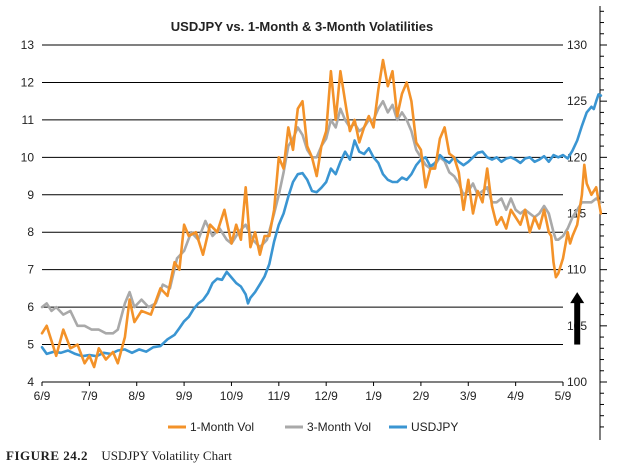  I want to click on left-tick-label: 6, so click(30, 307).